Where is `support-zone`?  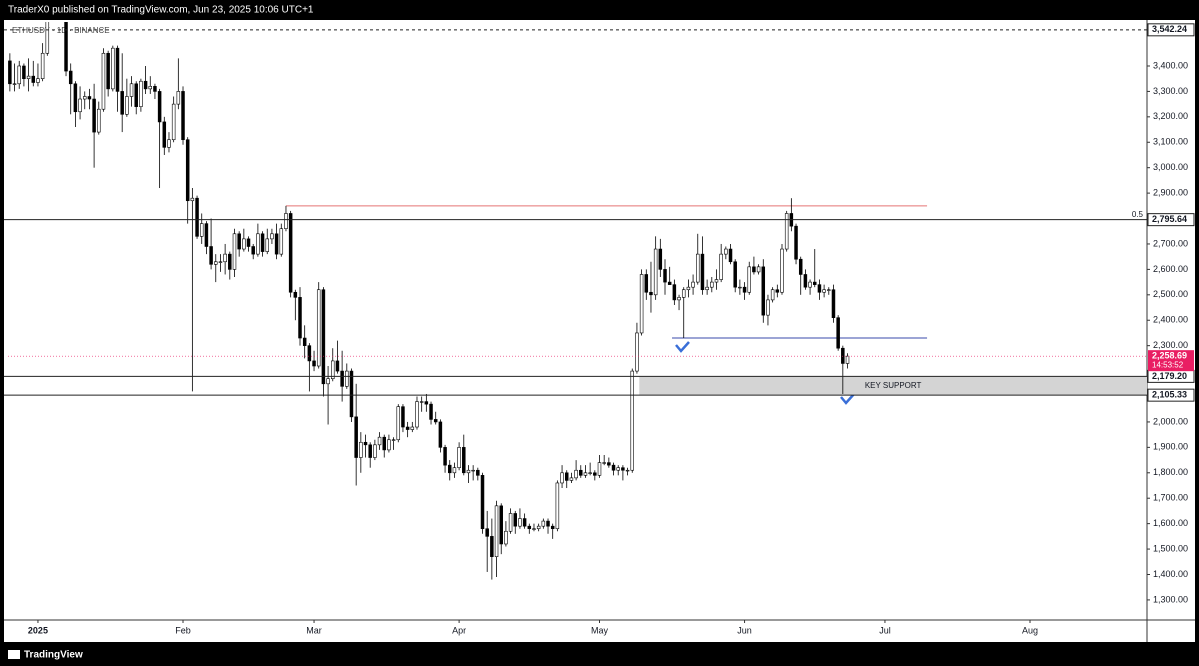
support-zone is located at coordinates (893, 386).